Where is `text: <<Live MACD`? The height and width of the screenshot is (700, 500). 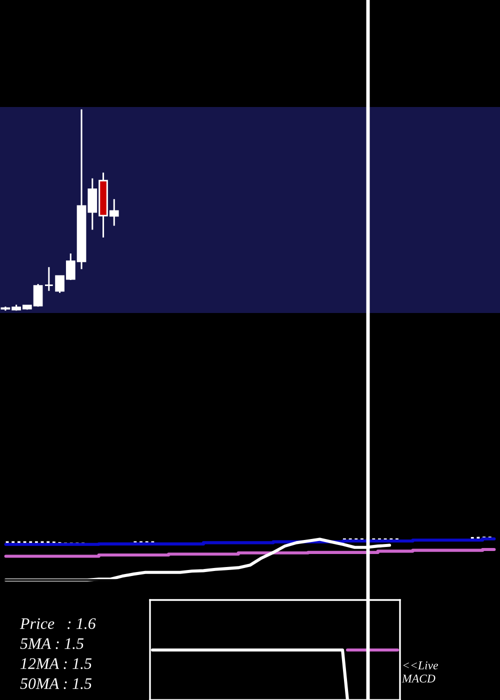 text: <<Live MACD is located at coordinates (420, 672).